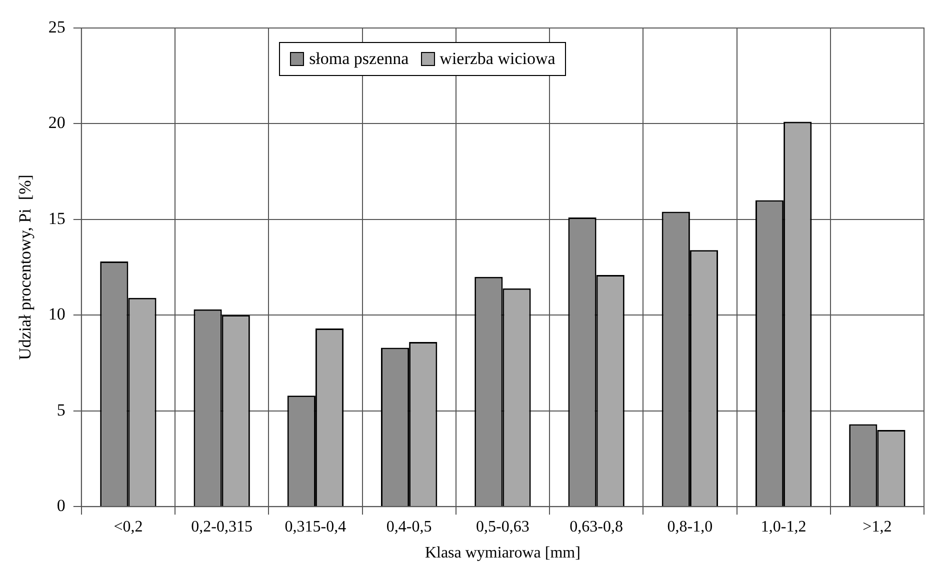 The height and width of the screenshot is (579, 950). I want to click on y-tick-label: 20, so click(57, 122).